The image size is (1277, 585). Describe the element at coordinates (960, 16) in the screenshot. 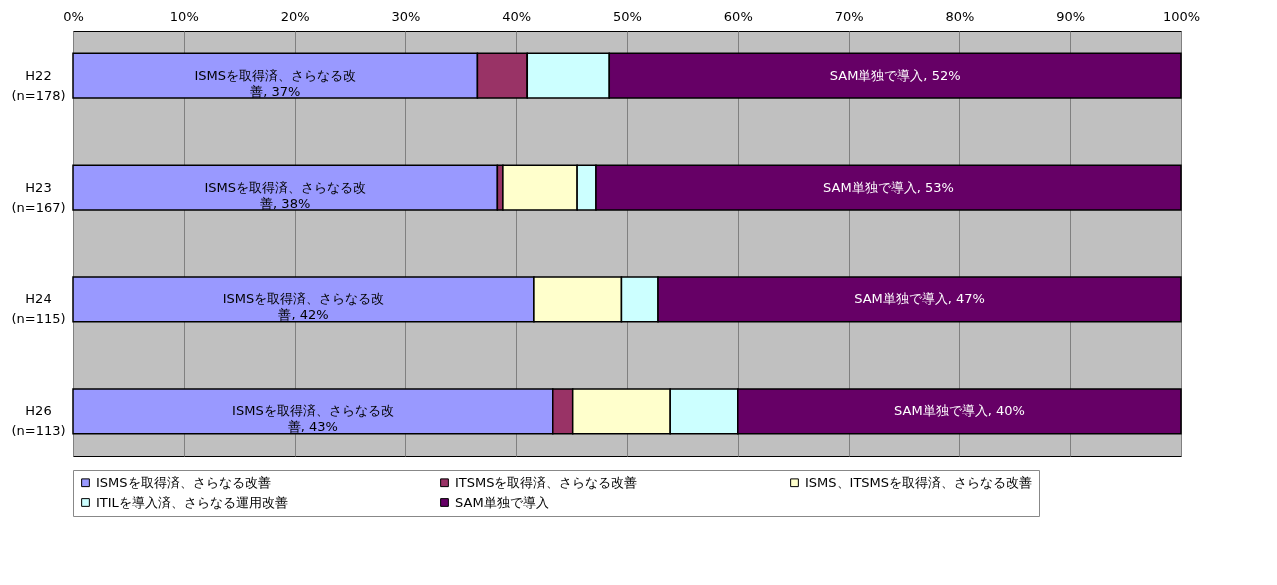

I see `x-tick-label: 80%` at that location.